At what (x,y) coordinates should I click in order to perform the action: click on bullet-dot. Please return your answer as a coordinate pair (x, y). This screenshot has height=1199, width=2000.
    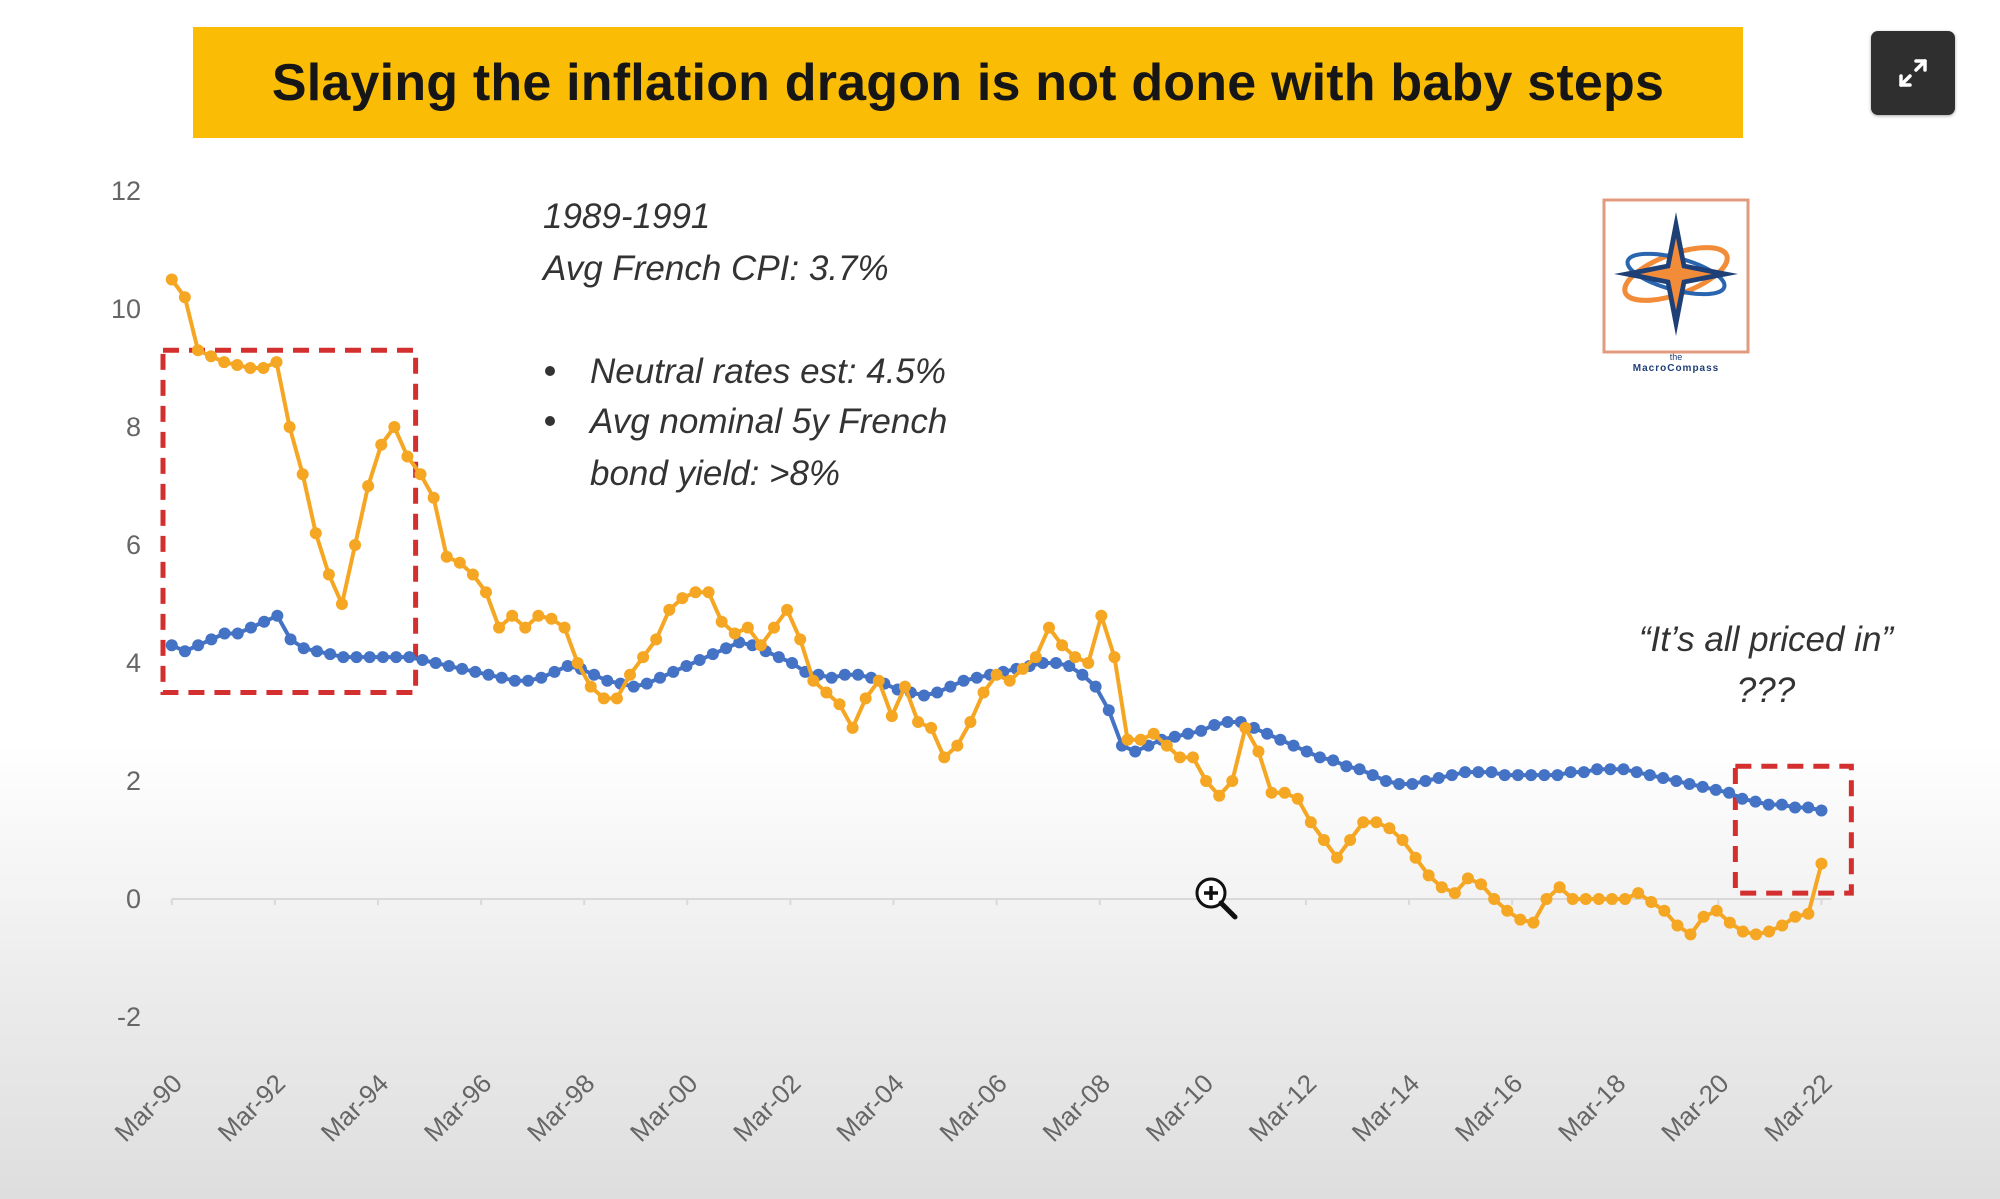
    Looking at the image, I should click on (550, 421).